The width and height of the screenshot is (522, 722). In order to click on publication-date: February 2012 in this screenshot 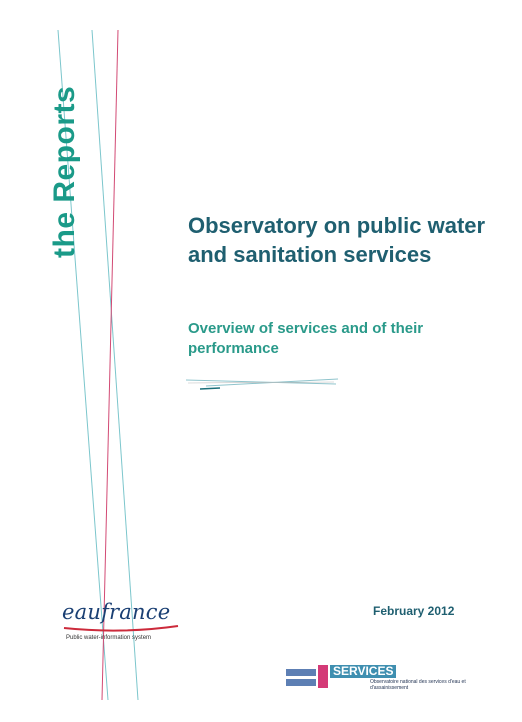, I will do `click(414, 611)`.